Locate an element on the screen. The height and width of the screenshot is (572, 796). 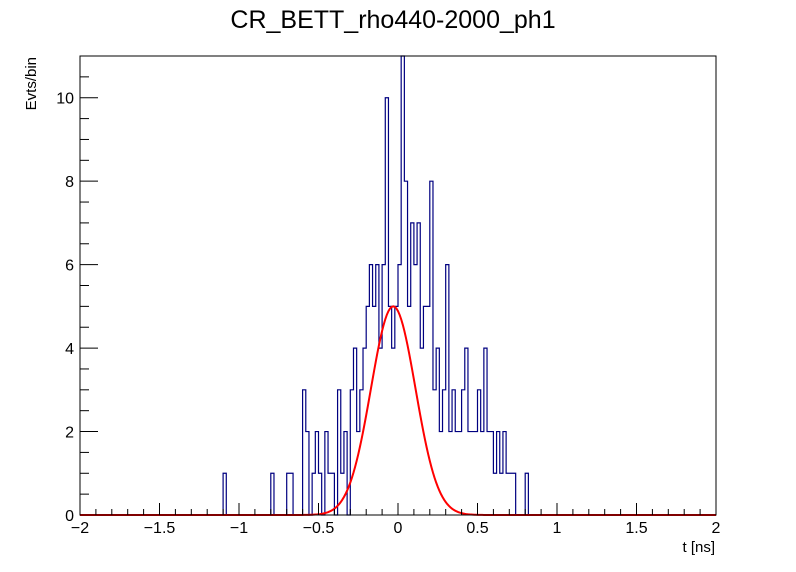
x-tick-label: −2 is located at coordinates (80, 528).